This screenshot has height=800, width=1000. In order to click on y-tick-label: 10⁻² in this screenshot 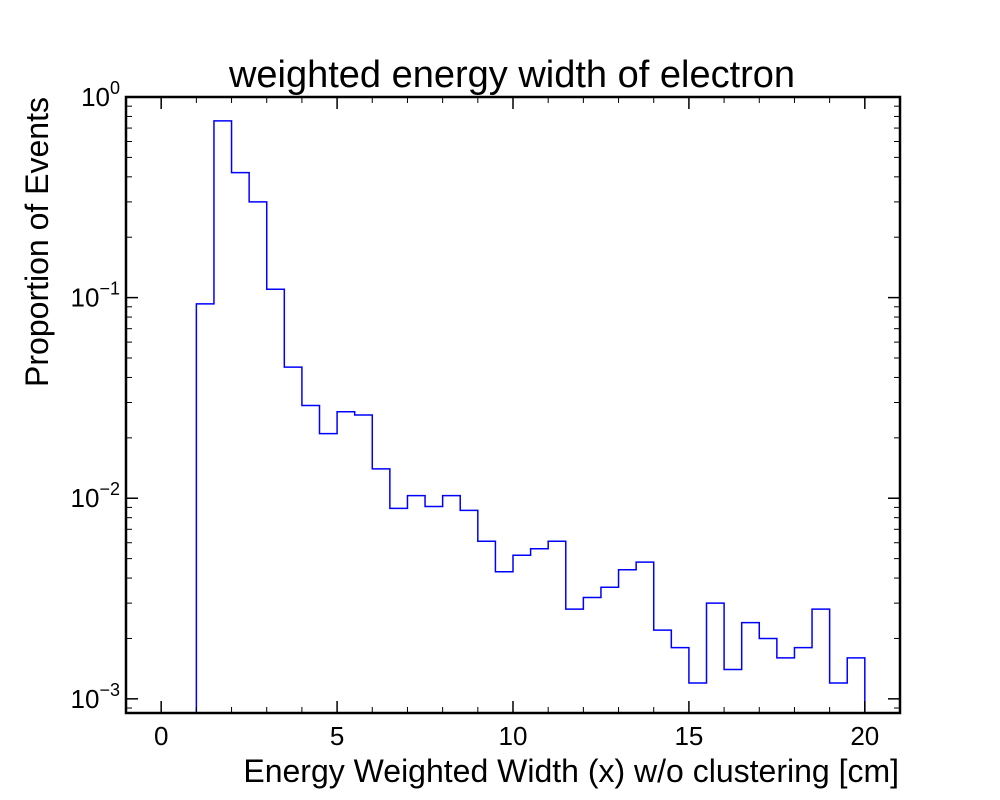, I will do `click(95, 496)`.